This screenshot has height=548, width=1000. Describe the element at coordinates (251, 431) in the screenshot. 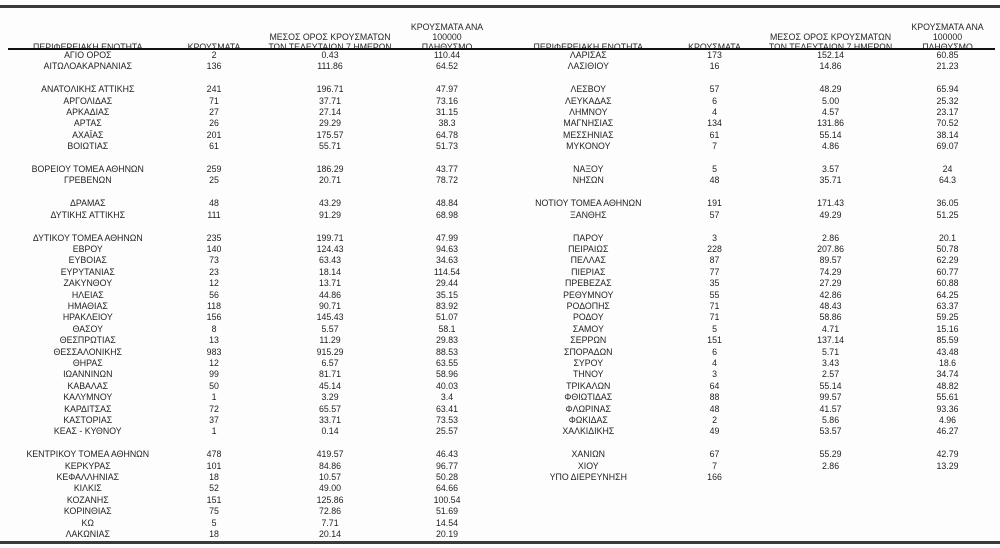

I see `table-row: ΚΕΑΣ - ΚΥΘΝΟΥ 1 0.14 25.57` at that location.